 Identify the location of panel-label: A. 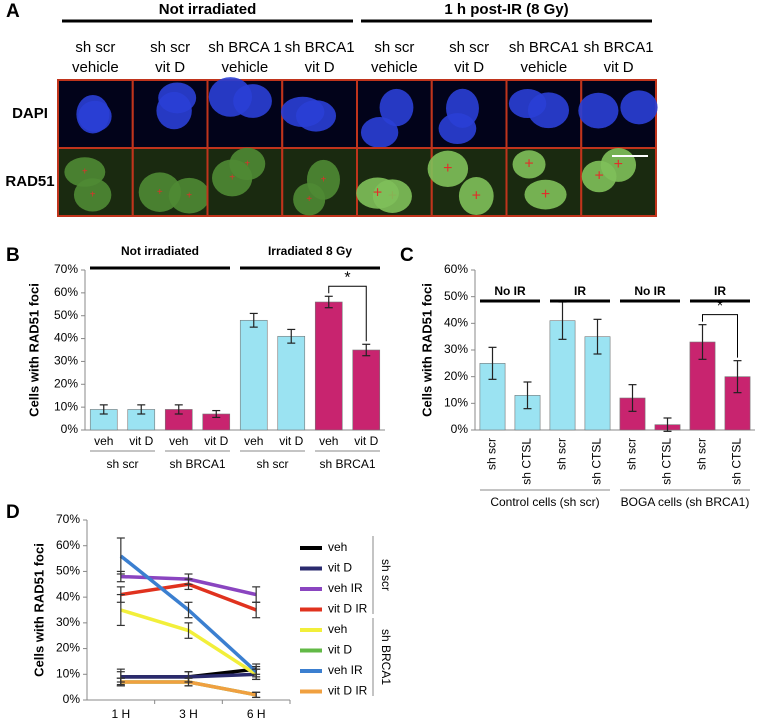
(13, 11).